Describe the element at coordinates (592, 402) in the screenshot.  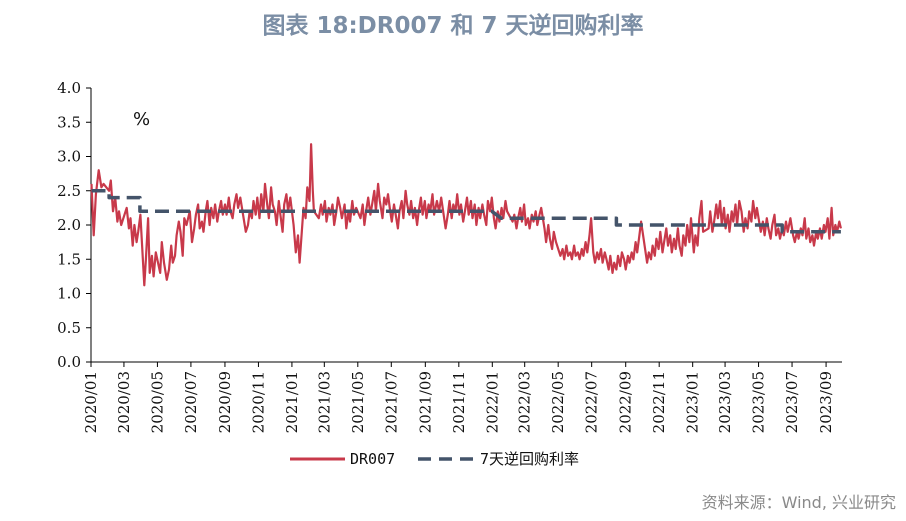
I see `x-tick-label: 2022/07` at that location.